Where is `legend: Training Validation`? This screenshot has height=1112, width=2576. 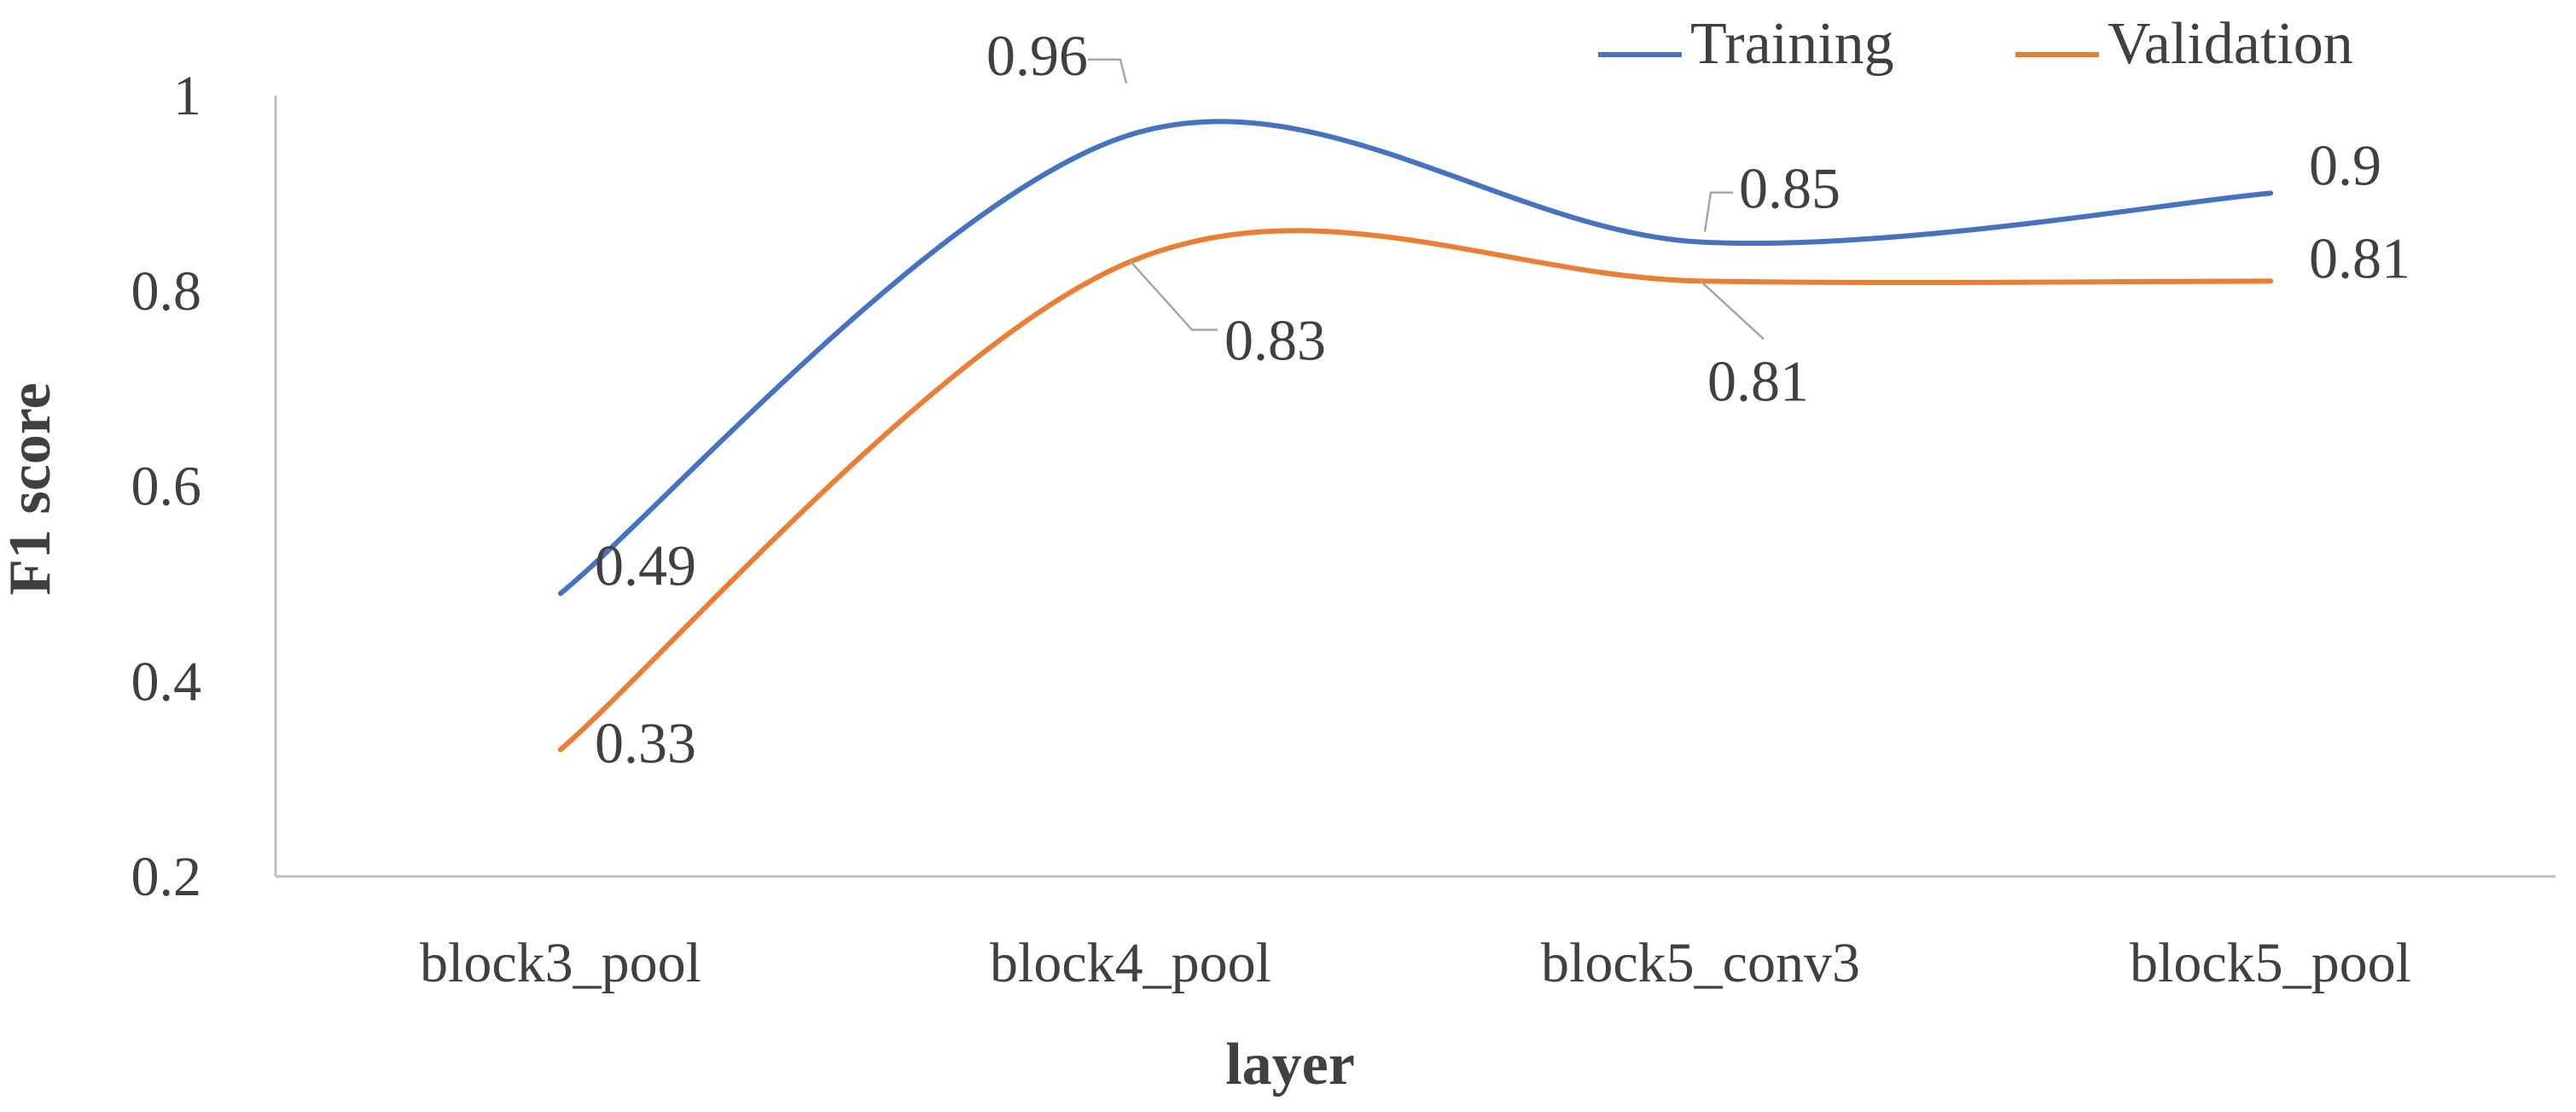 legend: Training Validation is located at coordinates (1975, 44).